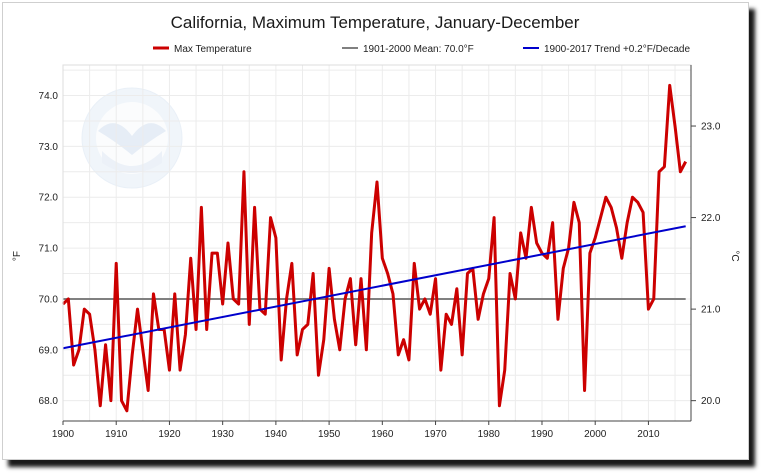 Image resolution: width=765 pixels, height=474 pixels. I want to click on x-tick-label: 1990, so click(542, 434).